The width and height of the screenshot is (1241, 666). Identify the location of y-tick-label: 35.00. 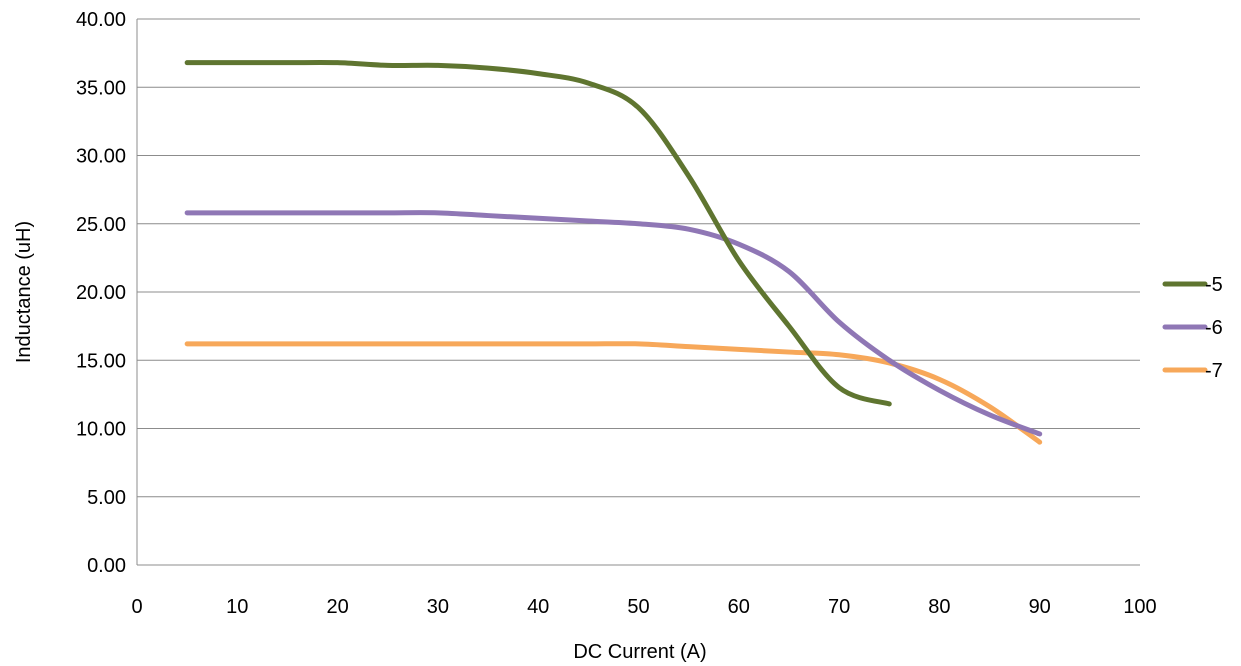
(101, 88).